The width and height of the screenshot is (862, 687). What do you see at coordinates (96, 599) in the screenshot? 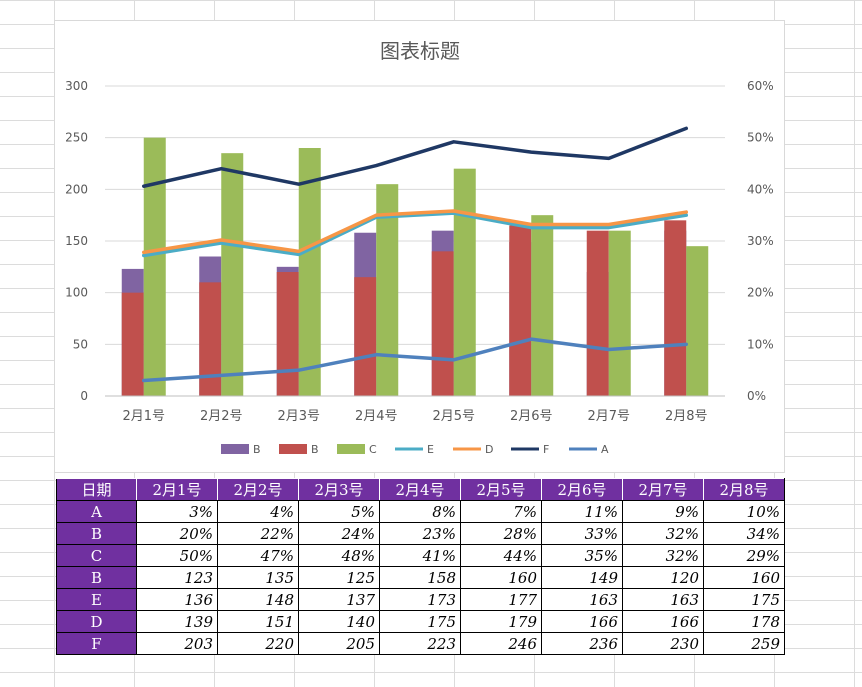
I see `row-label: E` at bounding box center [96, 599].